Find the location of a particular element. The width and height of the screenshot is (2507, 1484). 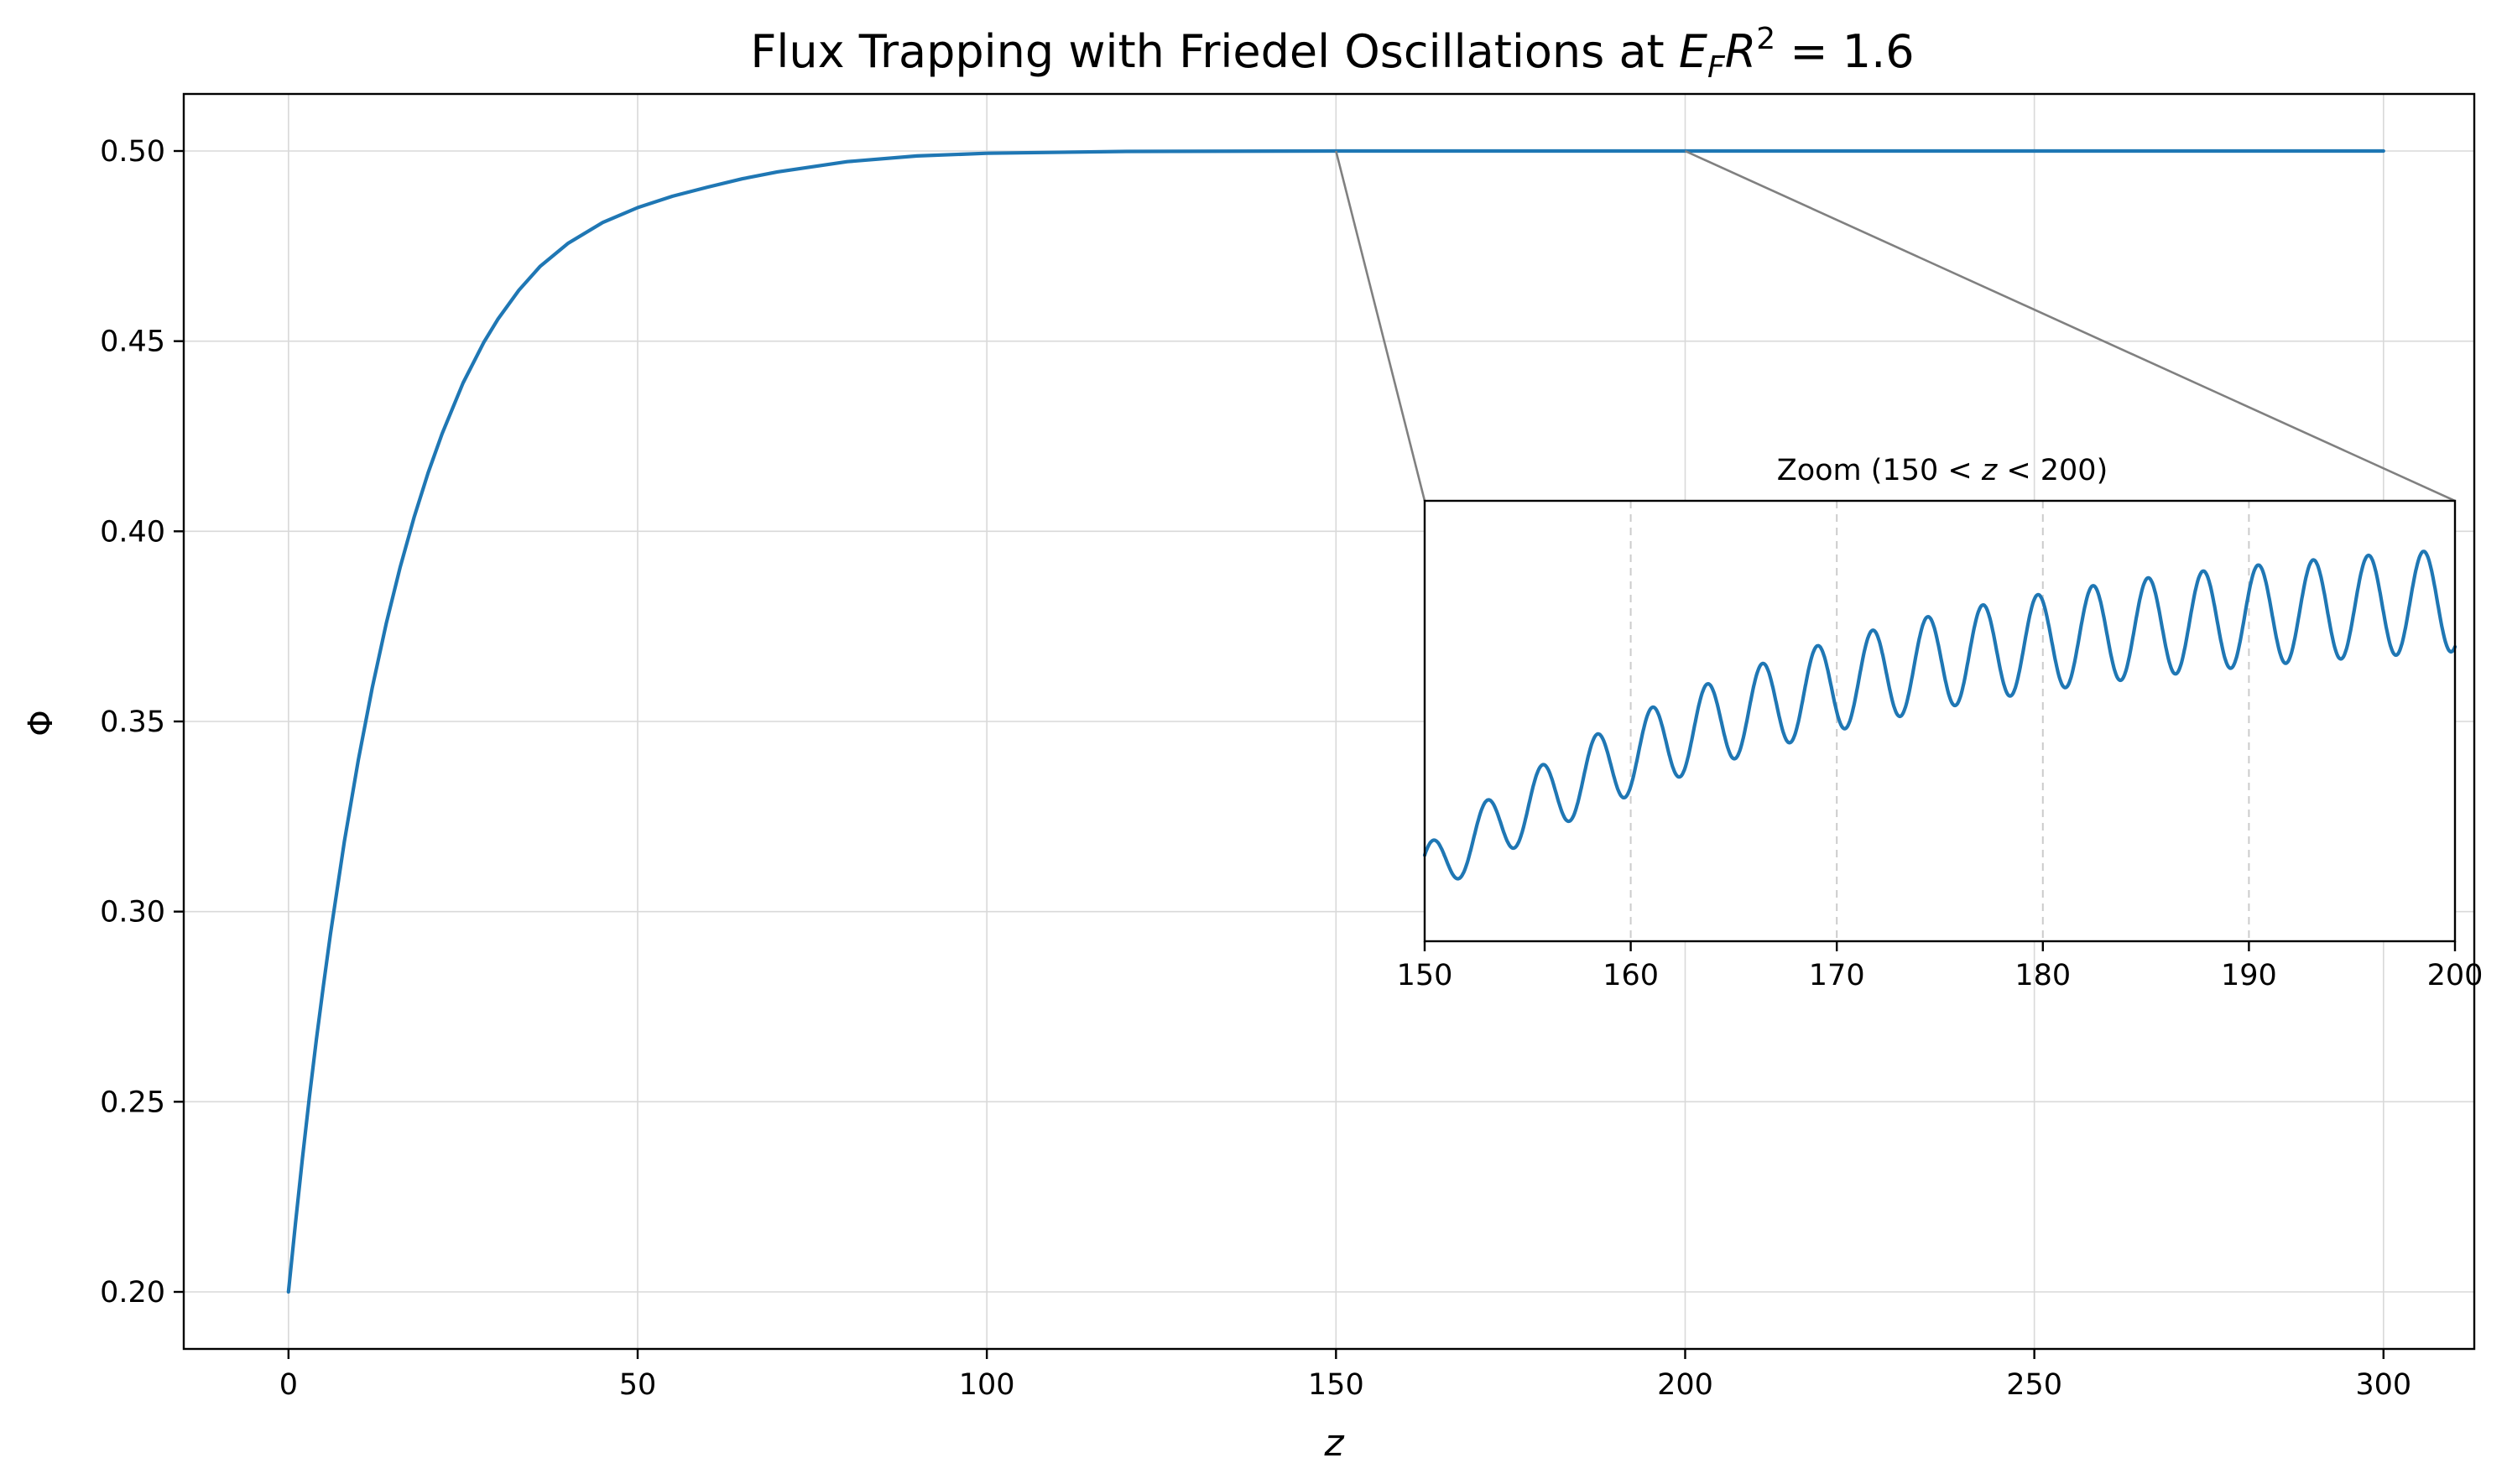

zoom-connector-lines is located at coordinates (1895, 325).